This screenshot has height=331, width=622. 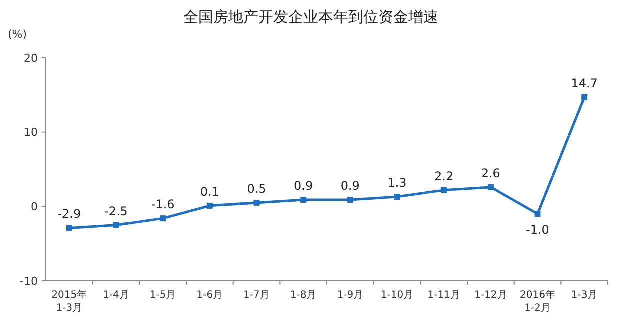 I want to click on text: 1.3, so click(x=397, y=183).